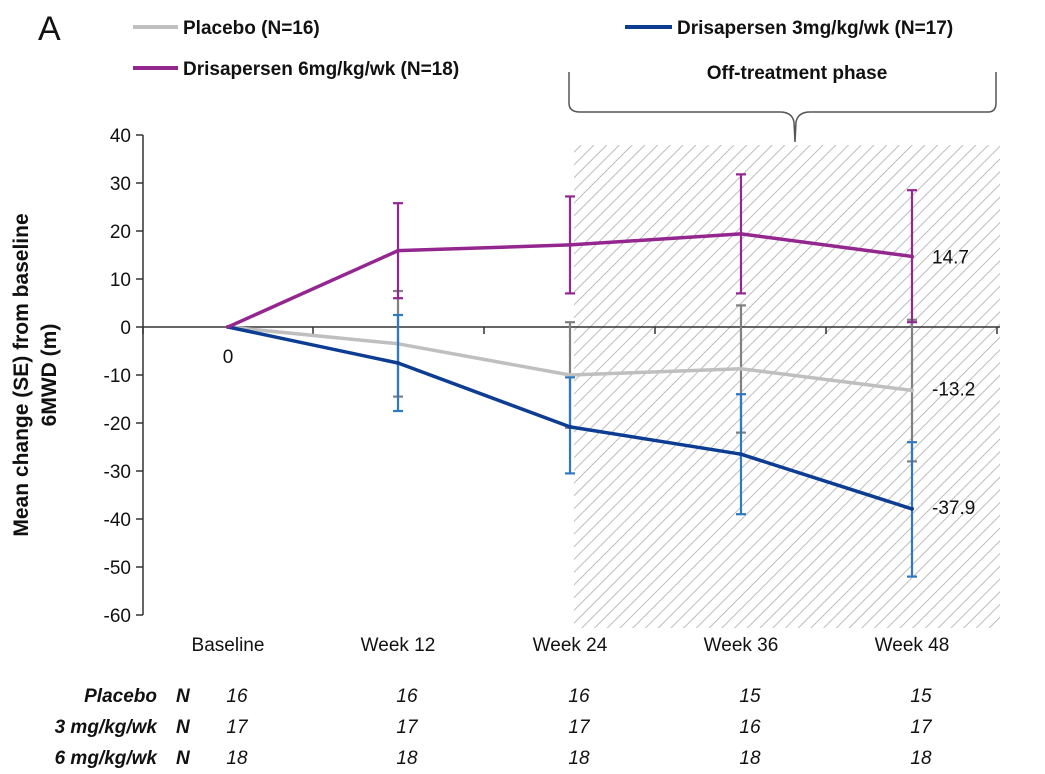 Image resolution: width=1045 pixels, height=774 pixels. I want to click on end-value-label: -37.9, so click(953, 508).